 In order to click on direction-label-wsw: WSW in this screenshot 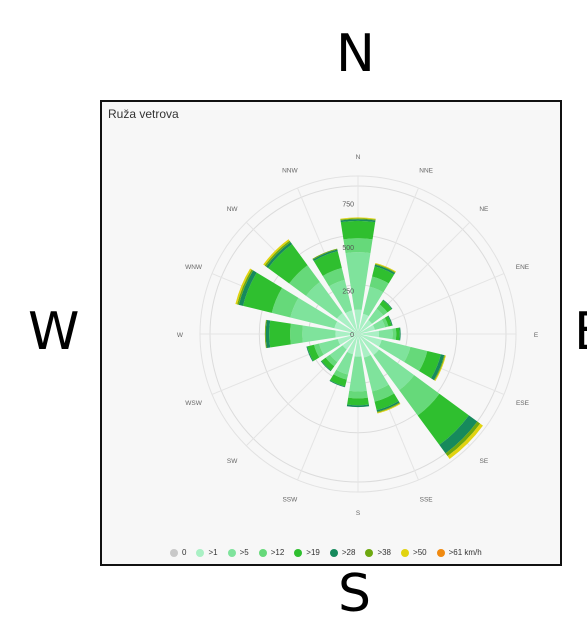, I will do `click(193, 403)`.